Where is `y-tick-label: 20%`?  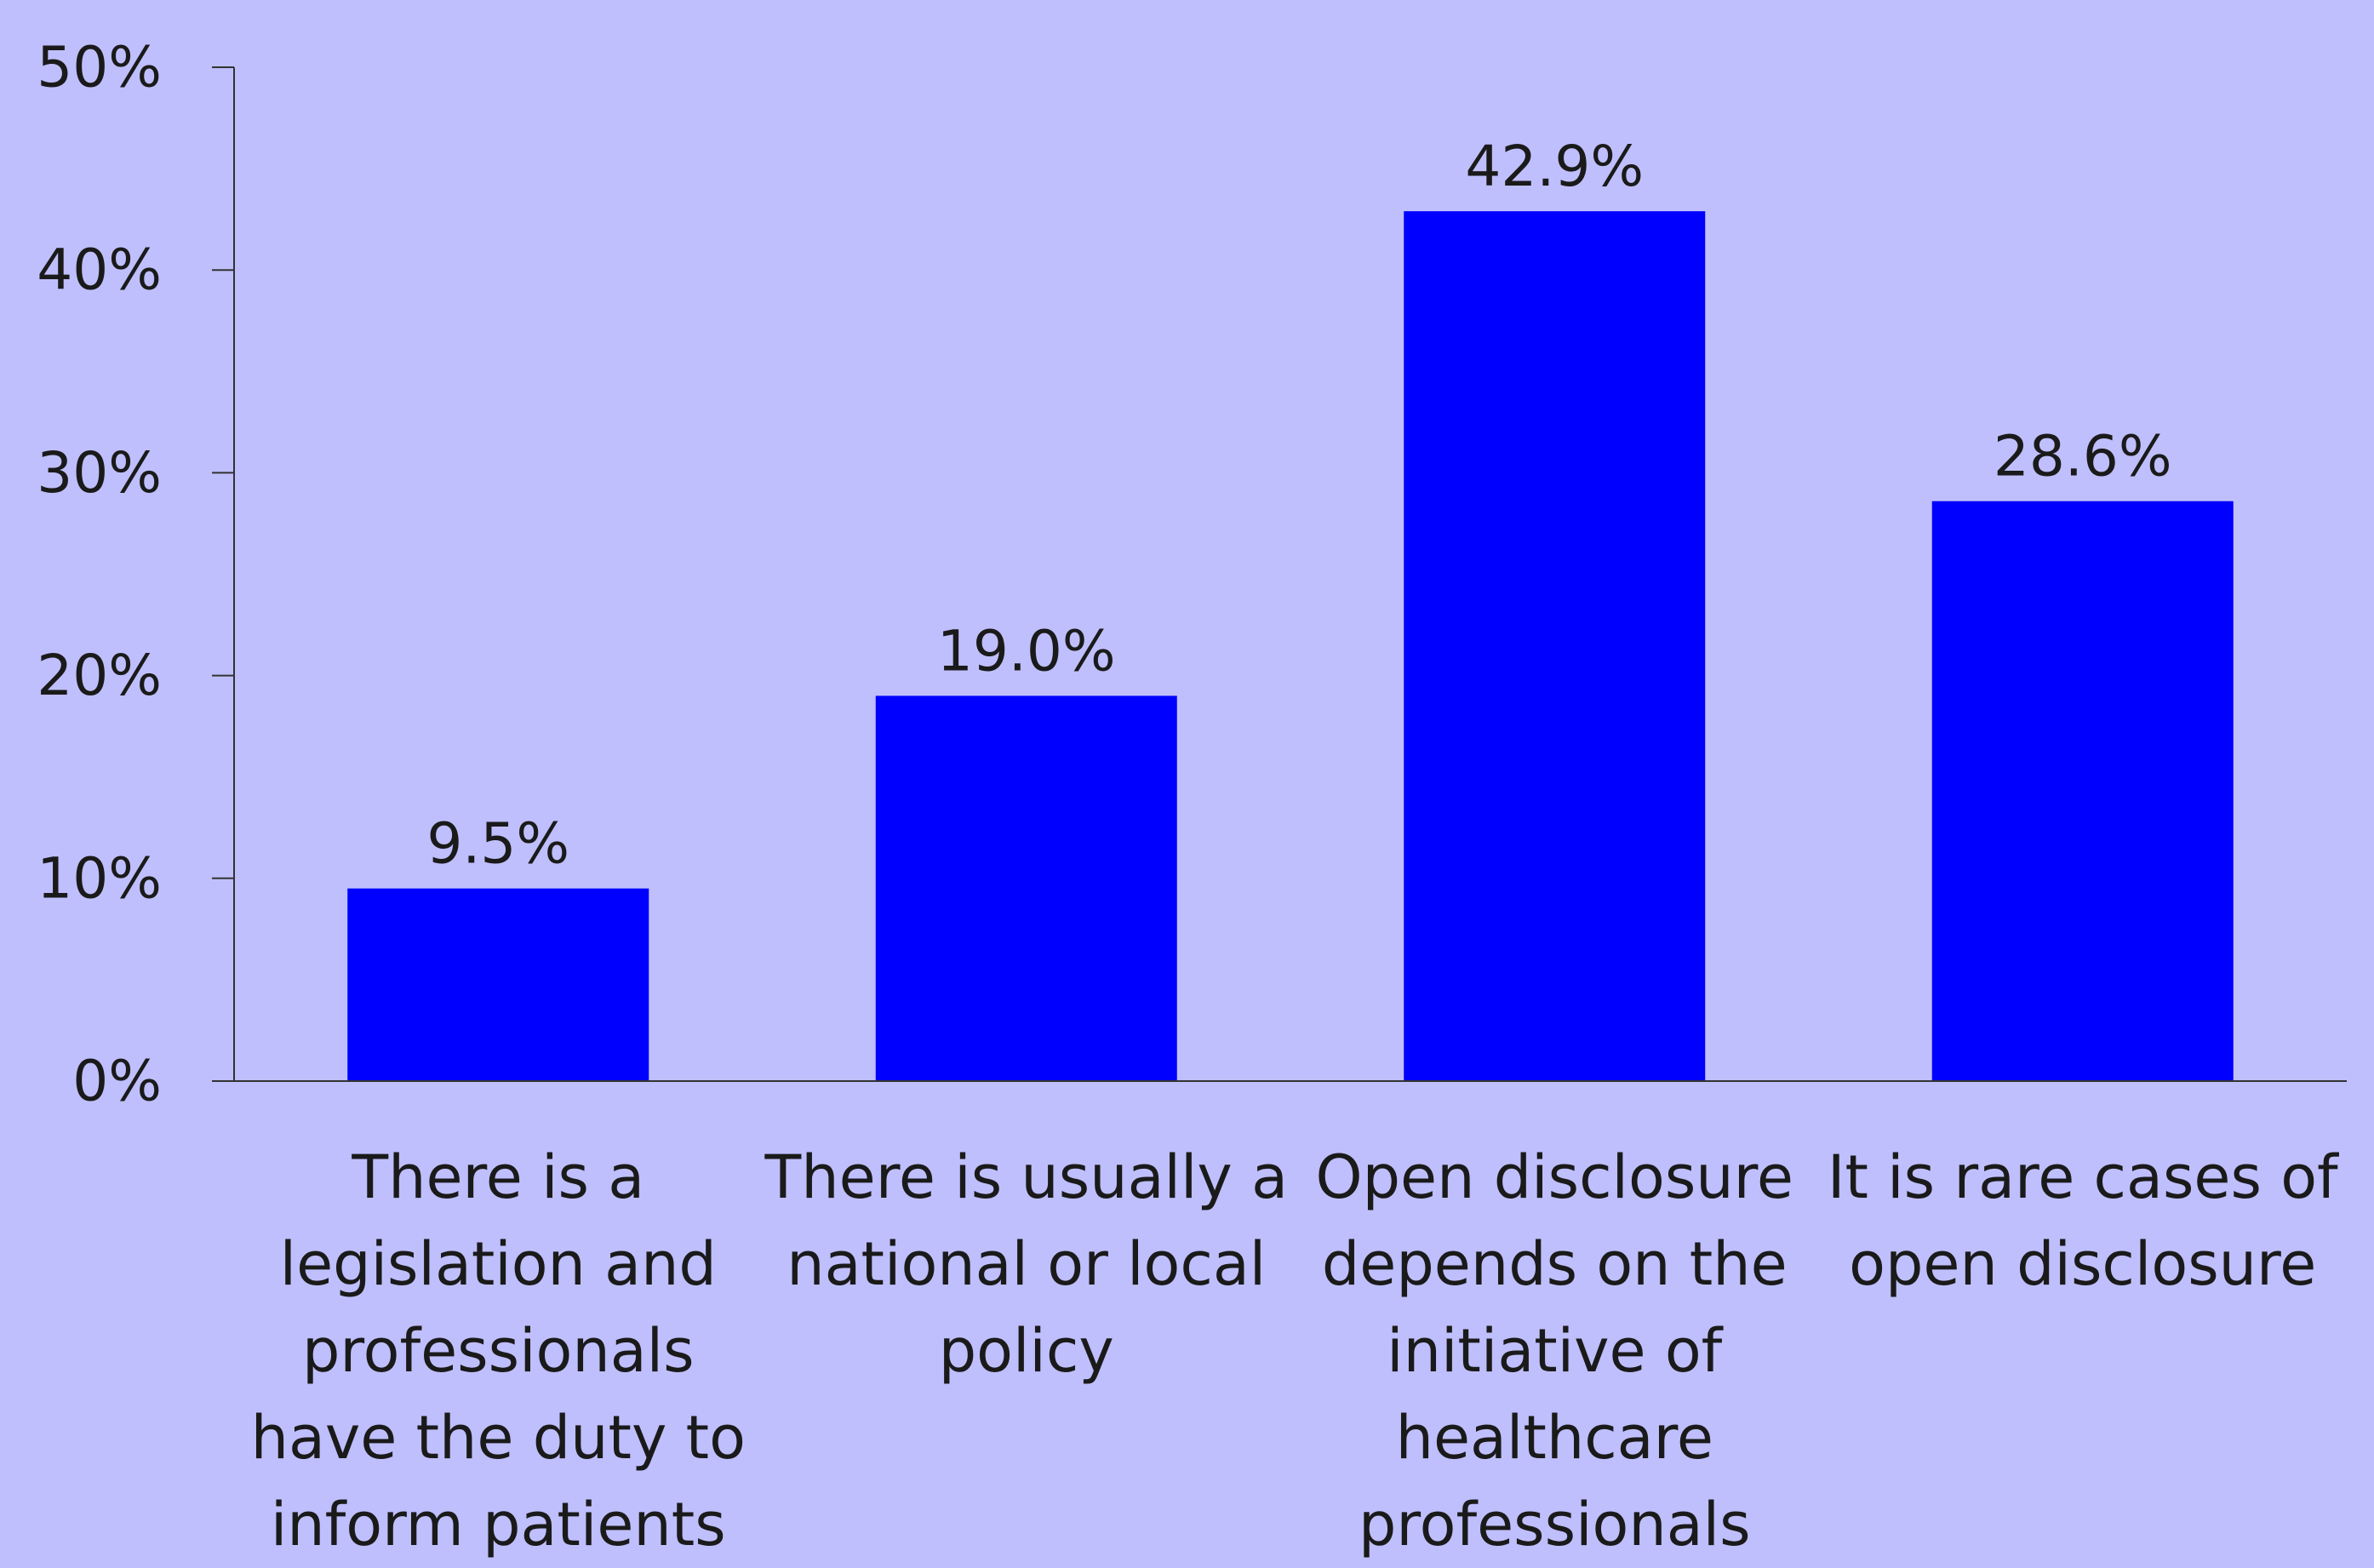 y-tick-label: 20% is located at coordinates (99, 675).